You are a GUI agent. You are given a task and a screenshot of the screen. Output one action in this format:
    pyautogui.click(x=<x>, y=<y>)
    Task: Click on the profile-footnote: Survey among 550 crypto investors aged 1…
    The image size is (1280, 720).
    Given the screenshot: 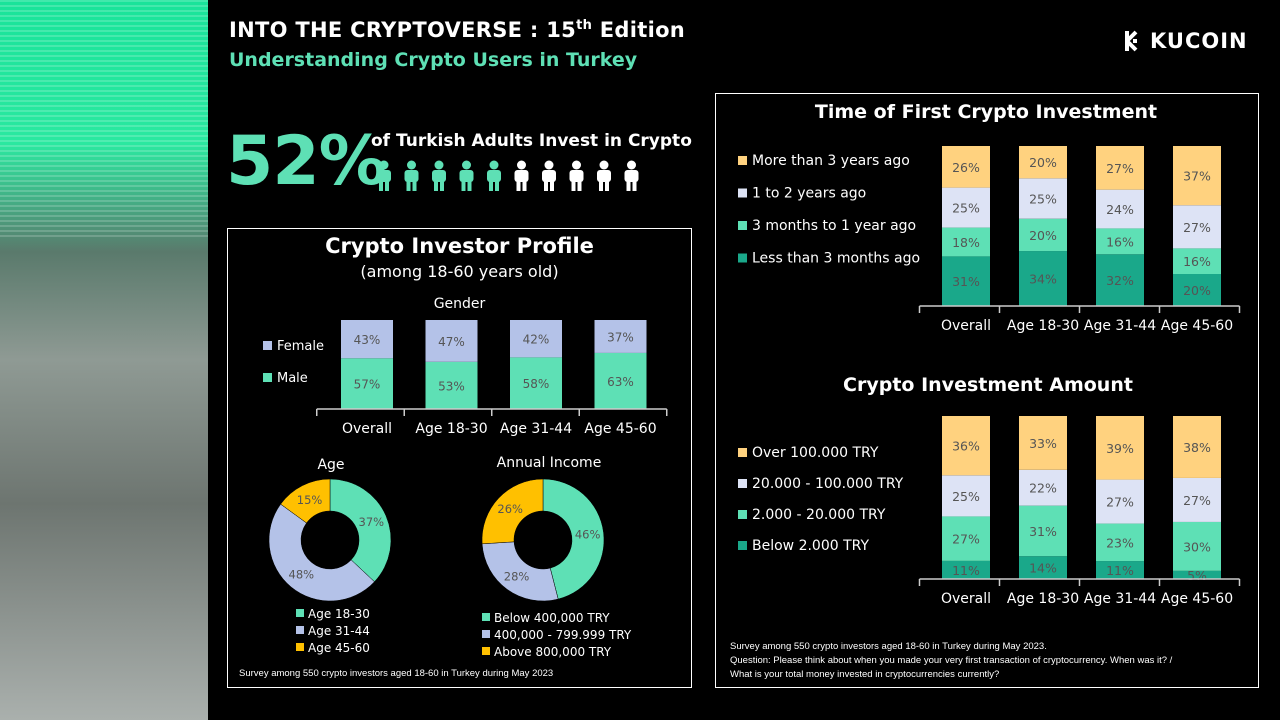 What is the action you would take?
    pyautogui.click(x=396, y=673)
    